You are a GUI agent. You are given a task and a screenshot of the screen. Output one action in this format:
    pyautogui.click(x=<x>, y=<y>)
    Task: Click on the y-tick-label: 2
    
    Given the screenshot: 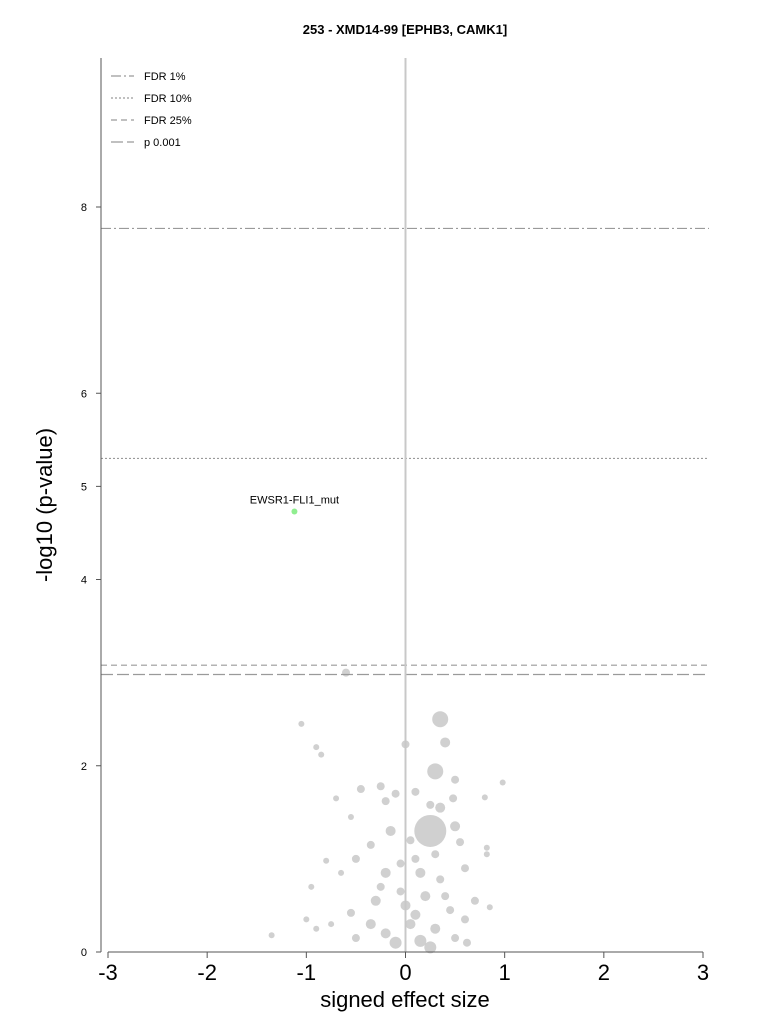 What is the action you would take?
    pyautogui.click(x=84, y=767)
    